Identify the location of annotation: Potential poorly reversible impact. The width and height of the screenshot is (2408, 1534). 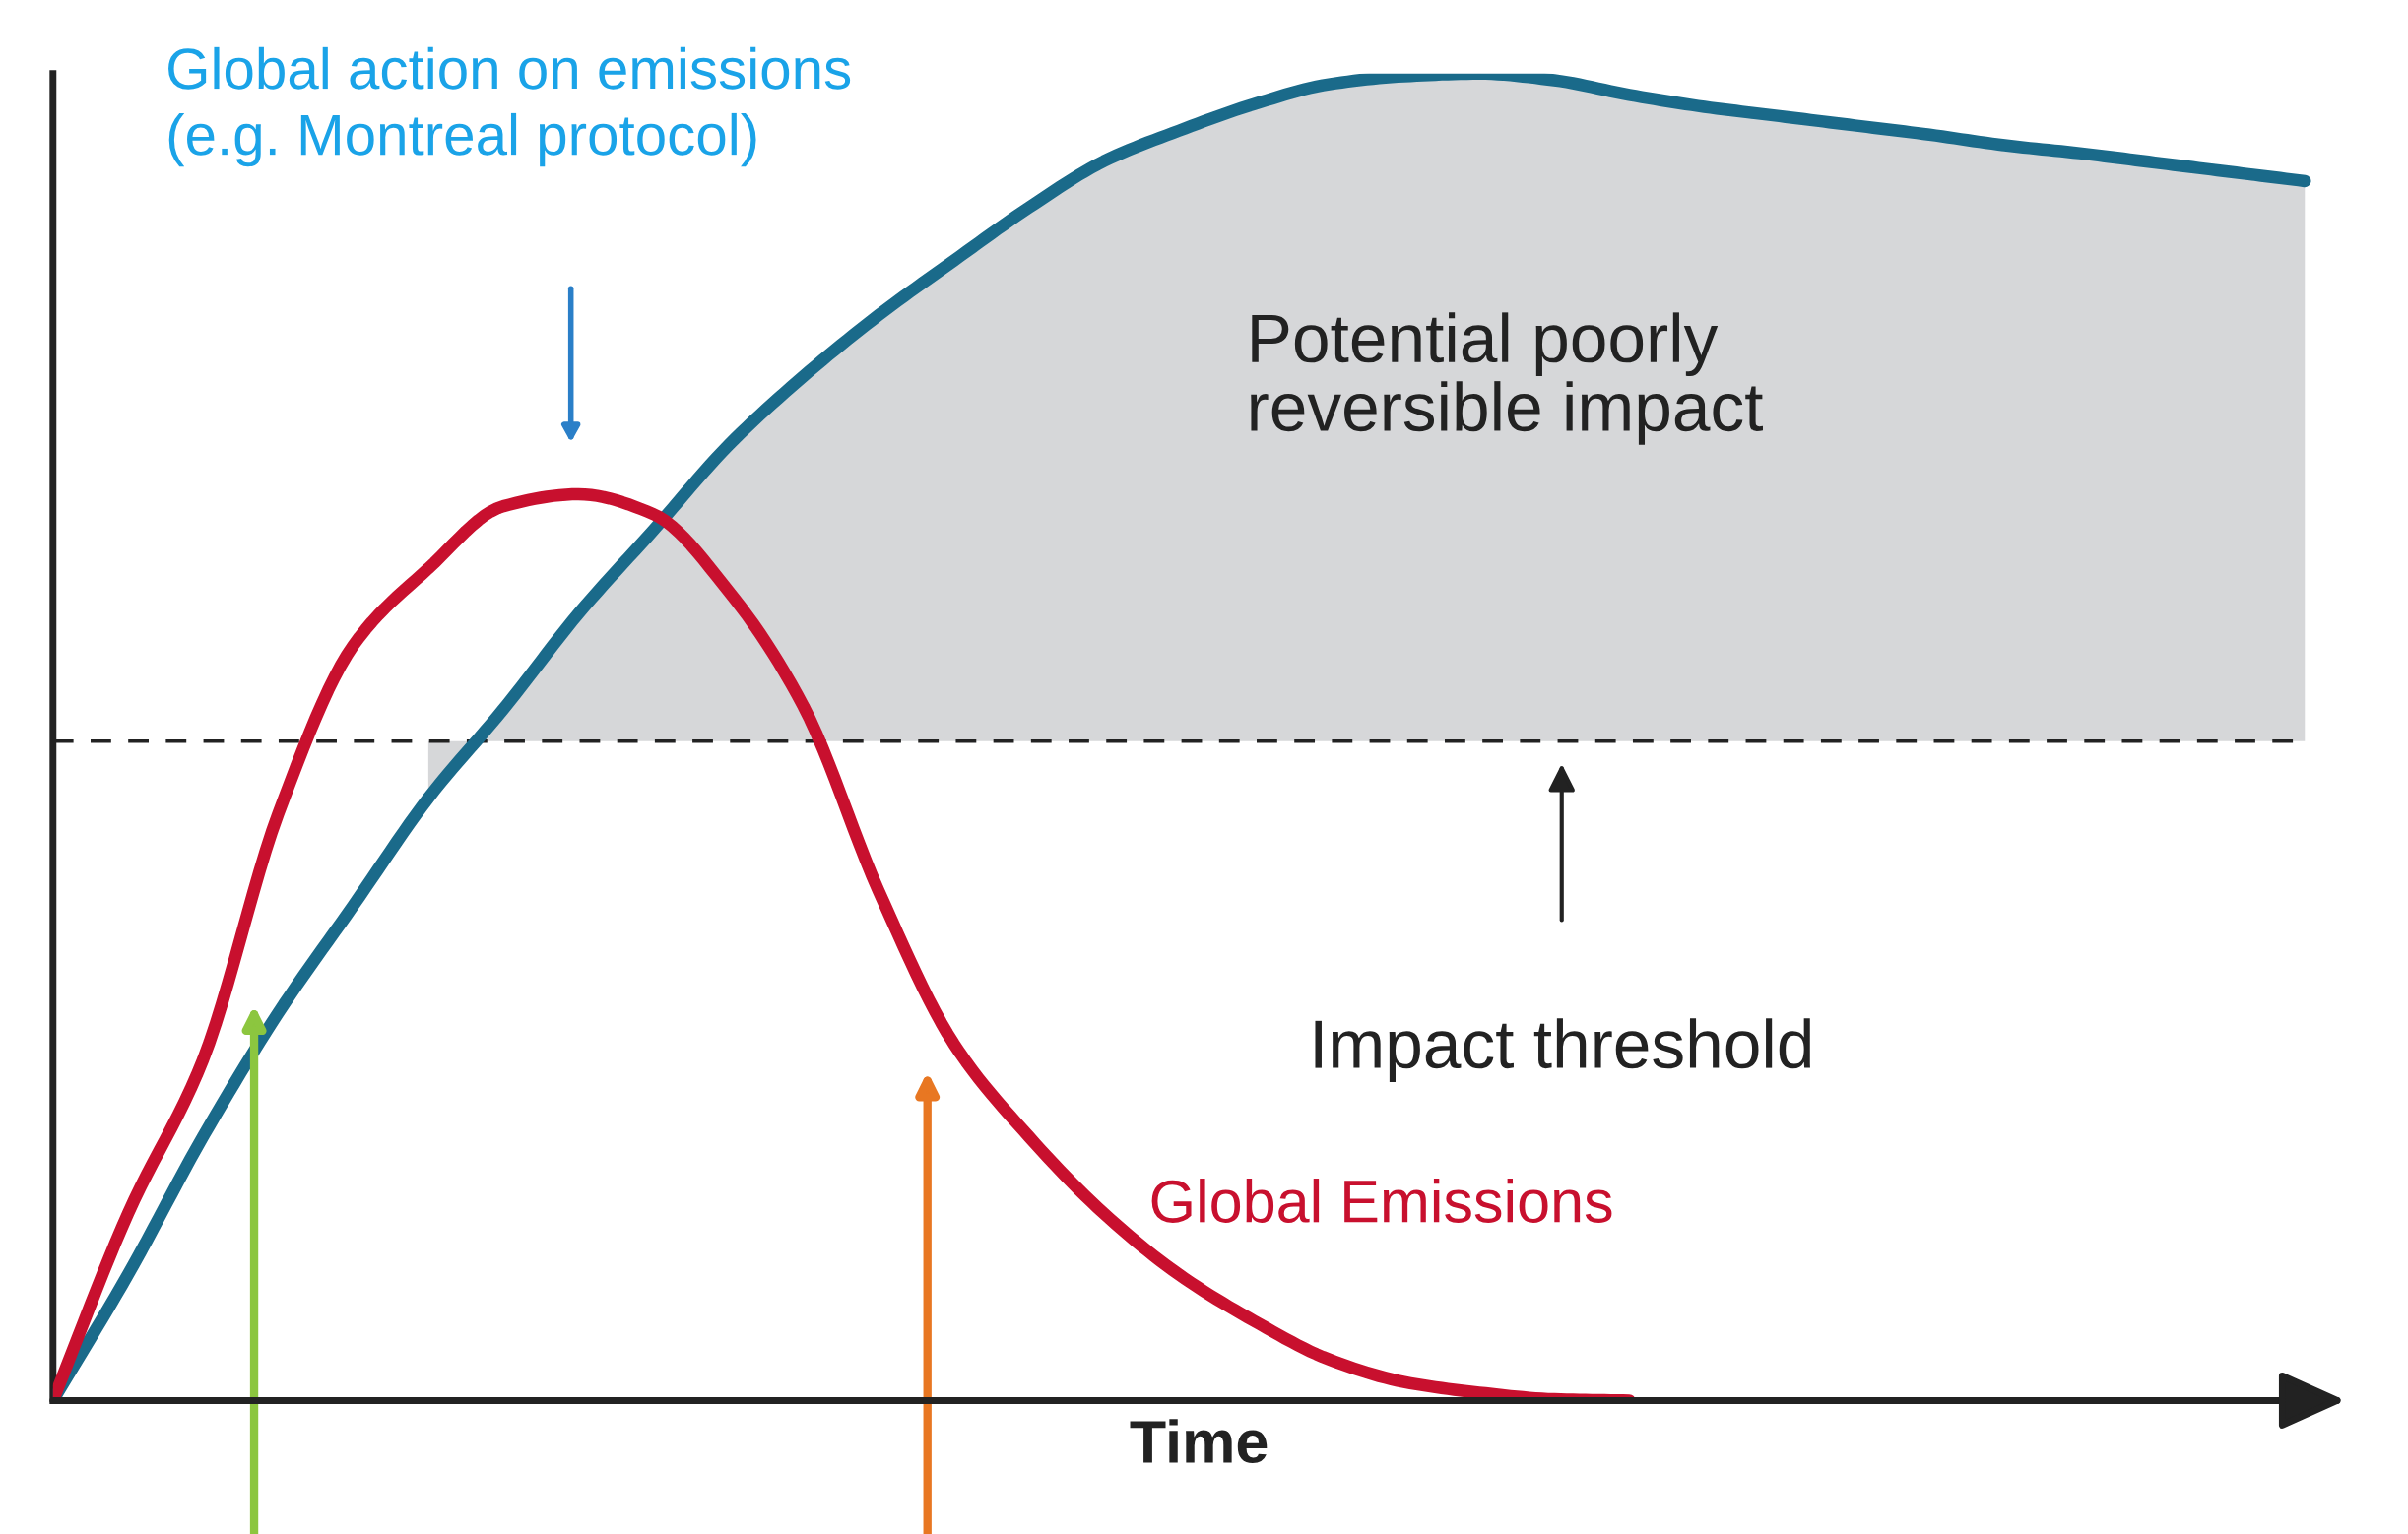
(1507, 378).